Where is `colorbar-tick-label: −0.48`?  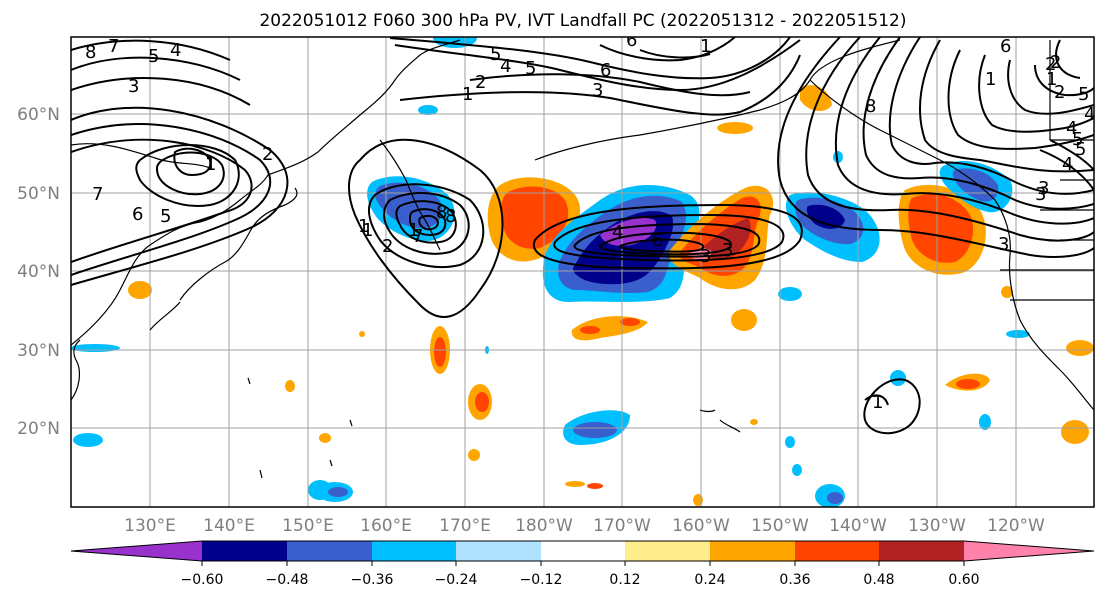 colorbar-tick-label: −0.48 is located at coordinates (287, 580).